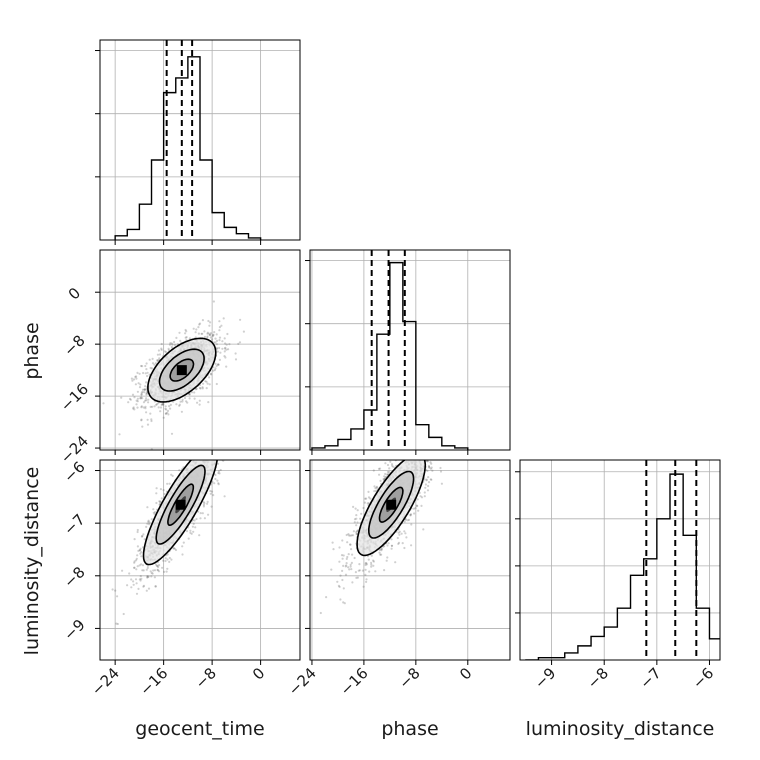 Image resolution: width=760 pixels, height=760 pixels. I want to click on scatter-panel-geocent_time-luminosity_distance: −24 −16 −8 0−9−8−7−6, so click(180, 554).